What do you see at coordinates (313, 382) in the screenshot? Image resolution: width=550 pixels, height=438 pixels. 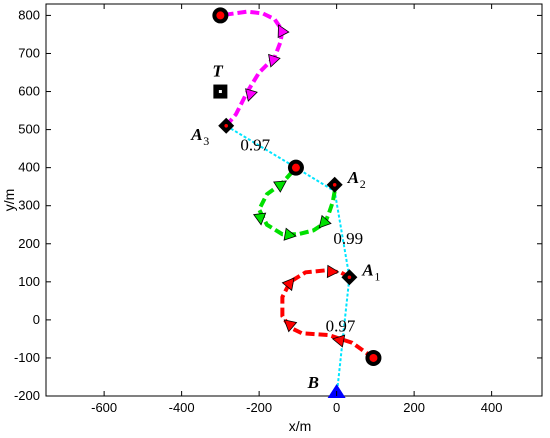 I see `base-station-label: B` at bounding box center [313, 382].